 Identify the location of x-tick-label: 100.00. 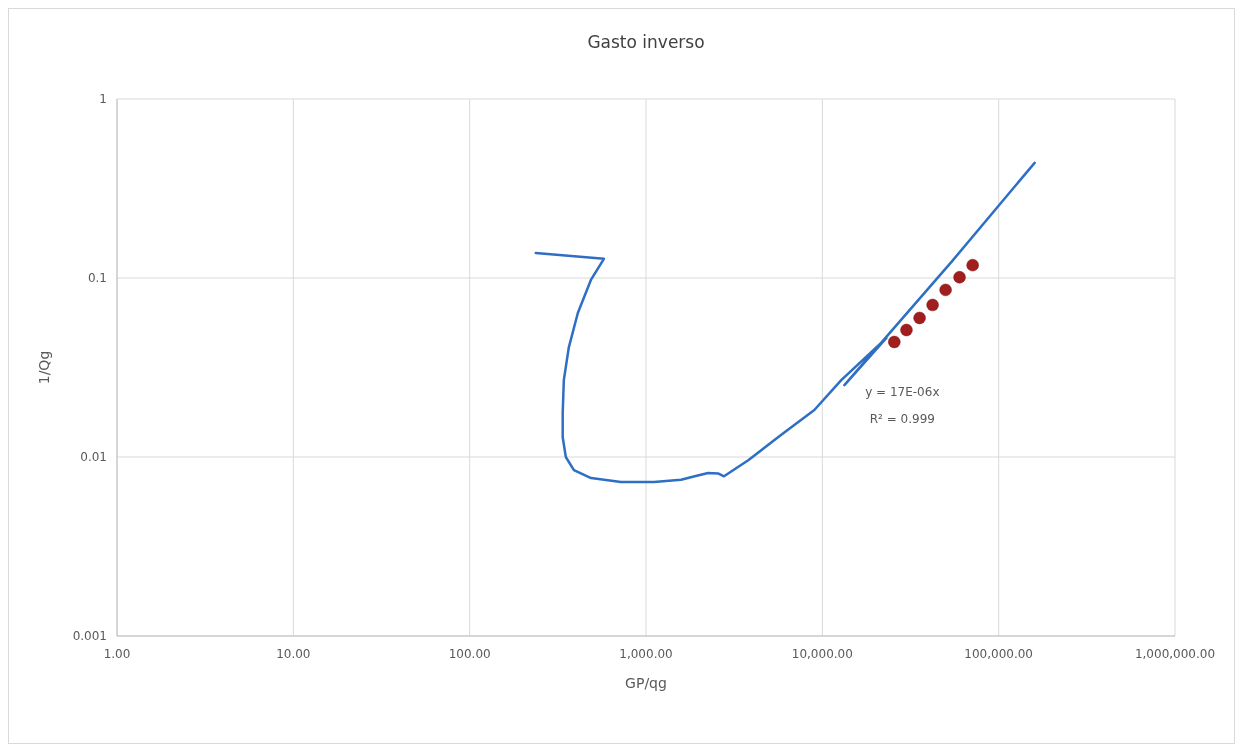
(469, 654).